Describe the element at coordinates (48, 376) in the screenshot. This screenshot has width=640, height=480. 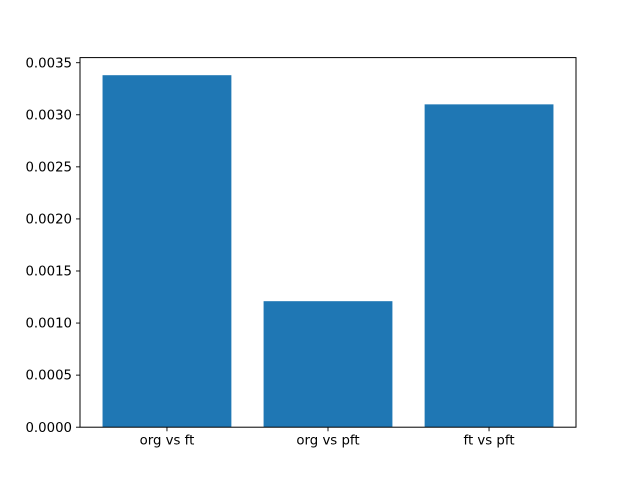
I see `y-tick-label: 0.0005` at that location.